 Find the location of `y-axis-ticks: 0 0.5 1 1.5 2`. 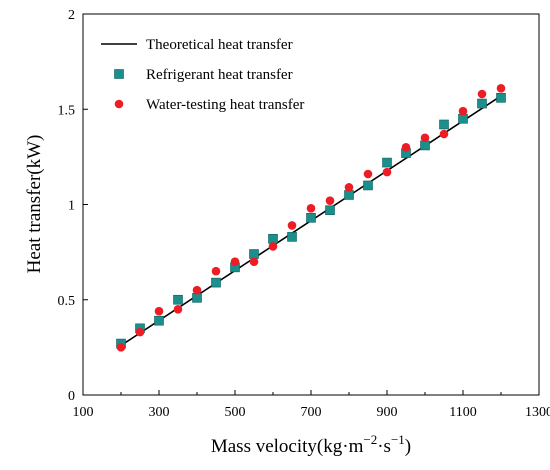

y-axis-ticks: 0 0.5 1 1.5 2 is located at coordinates (73, 206).